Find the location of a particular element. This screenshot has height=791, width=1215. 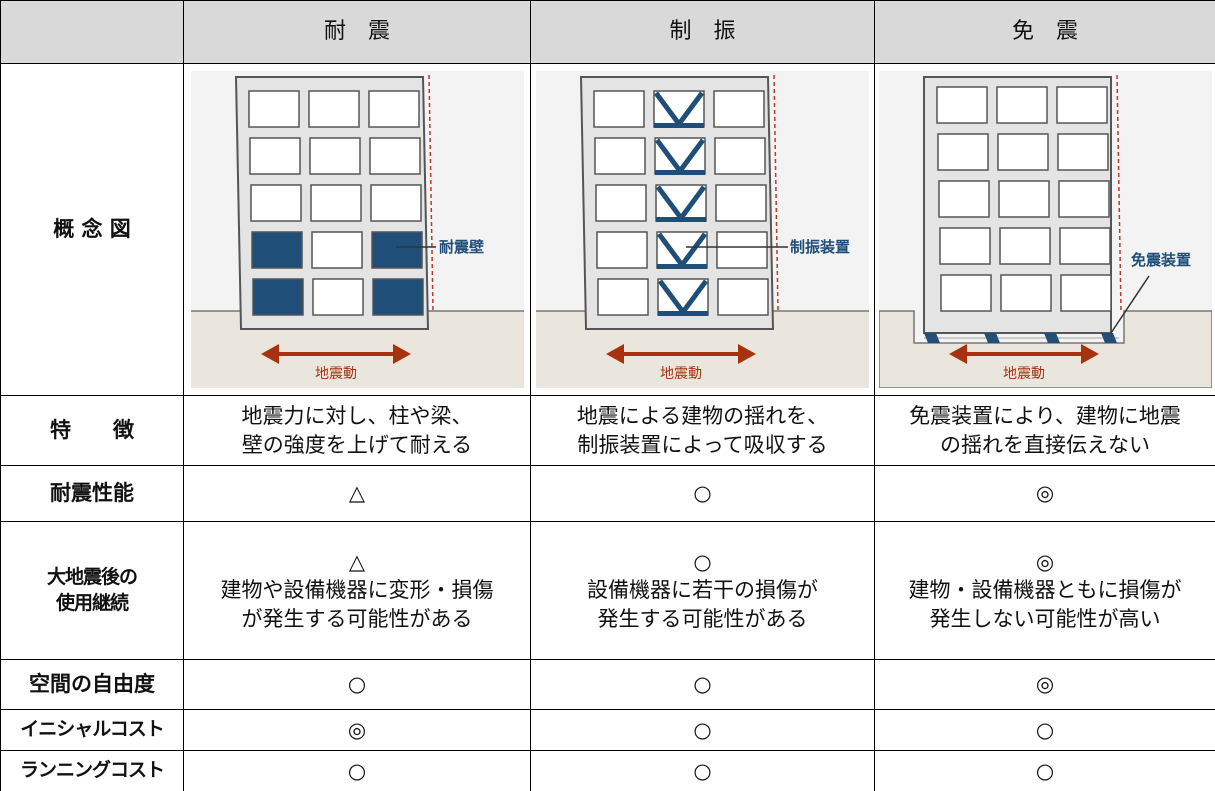

header-row: 耐 震 制 振 免 震 is located at coordinates (607, 32).